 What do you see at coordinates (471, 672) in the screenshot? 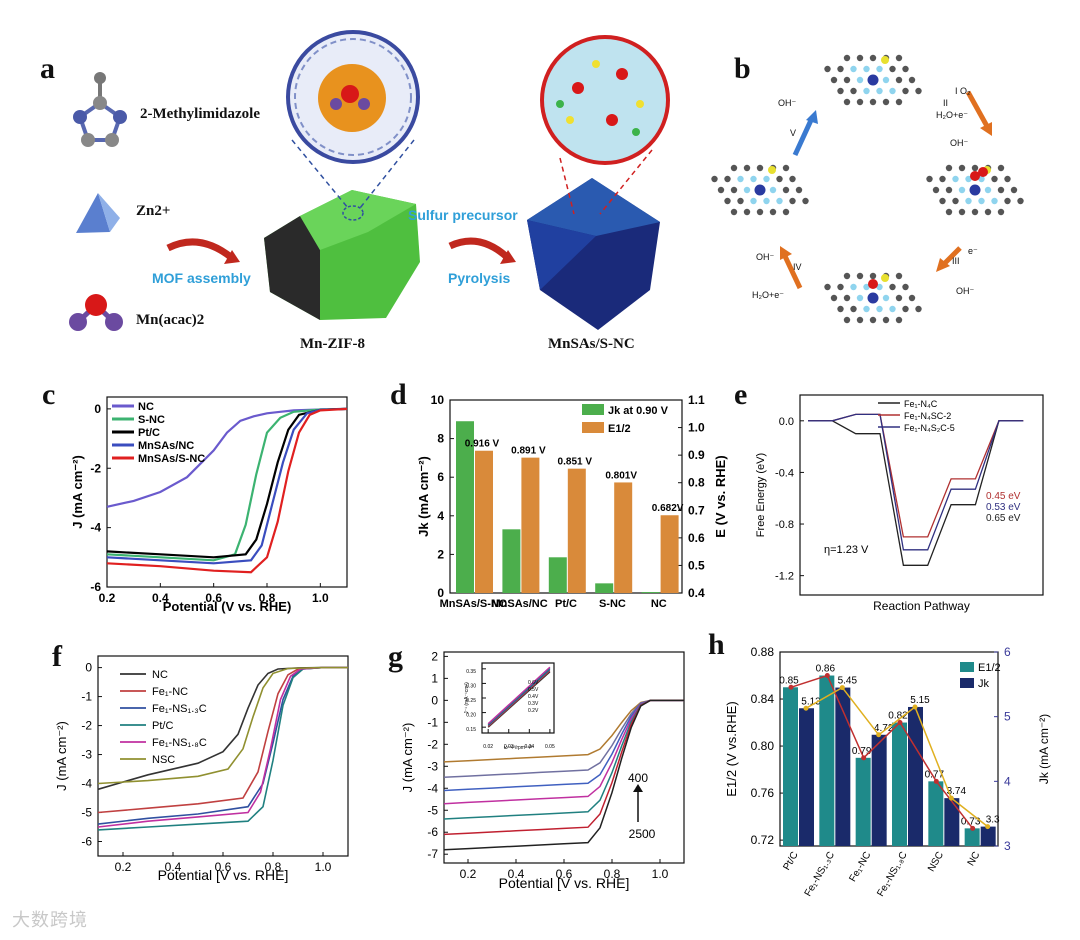
I see `y-tick-label: 0.35` at bounding box center [471, 672].